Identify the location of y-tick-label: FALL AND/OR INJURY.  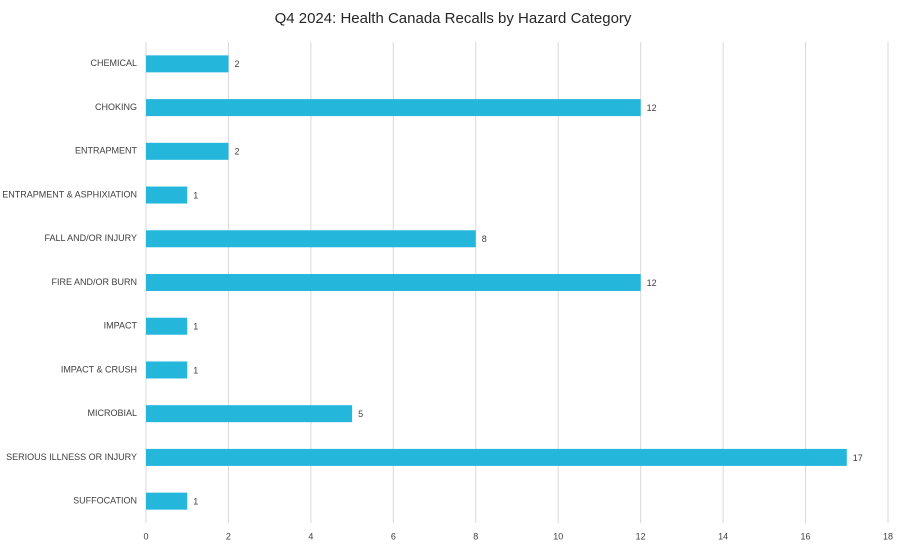
(90, 238).